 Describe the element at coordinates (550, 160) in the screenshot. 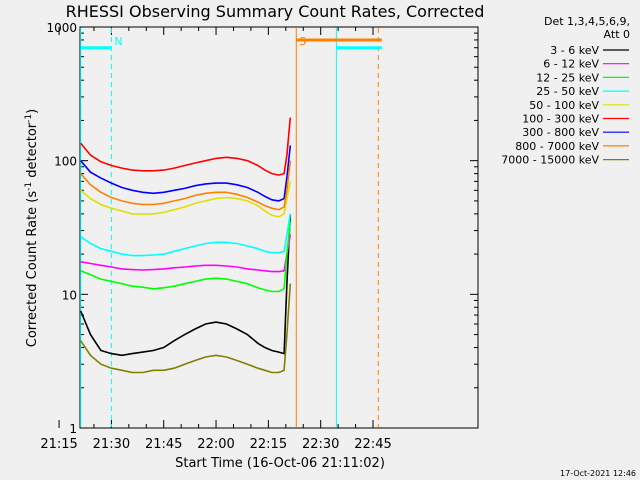

I see `legend-label: 7000 - 15000 keV` at that location.